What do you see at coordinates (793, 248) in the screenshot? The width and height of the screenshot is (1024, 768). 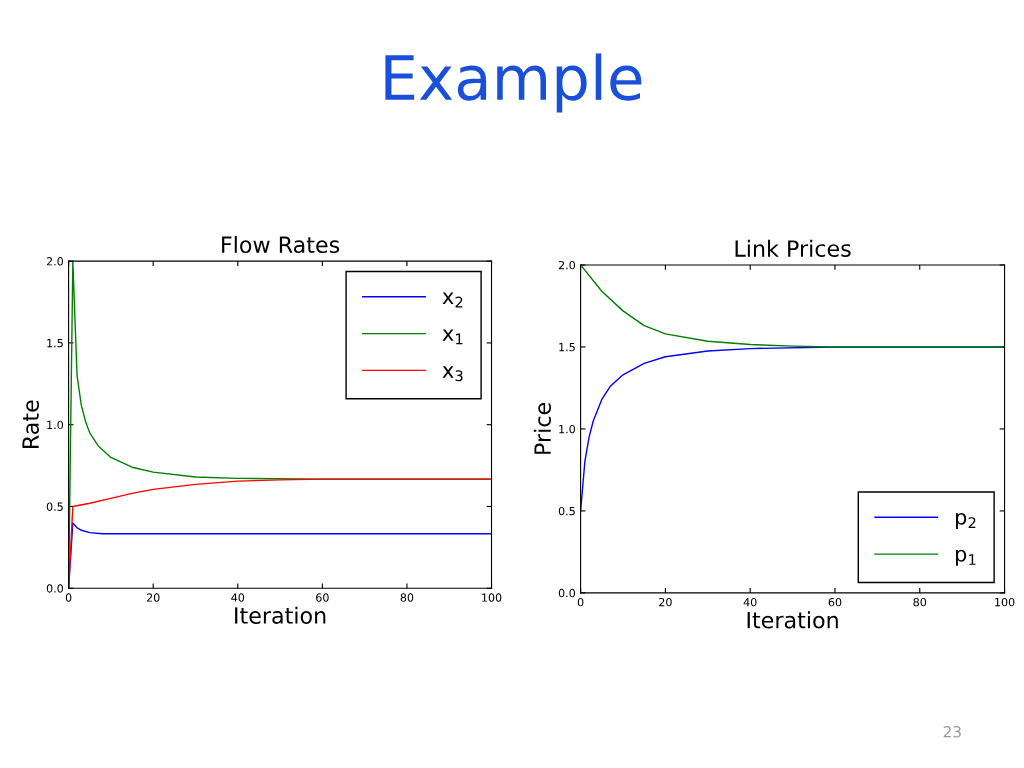 I see `chart-title: Link Prices` at bounding box center [793, 248].